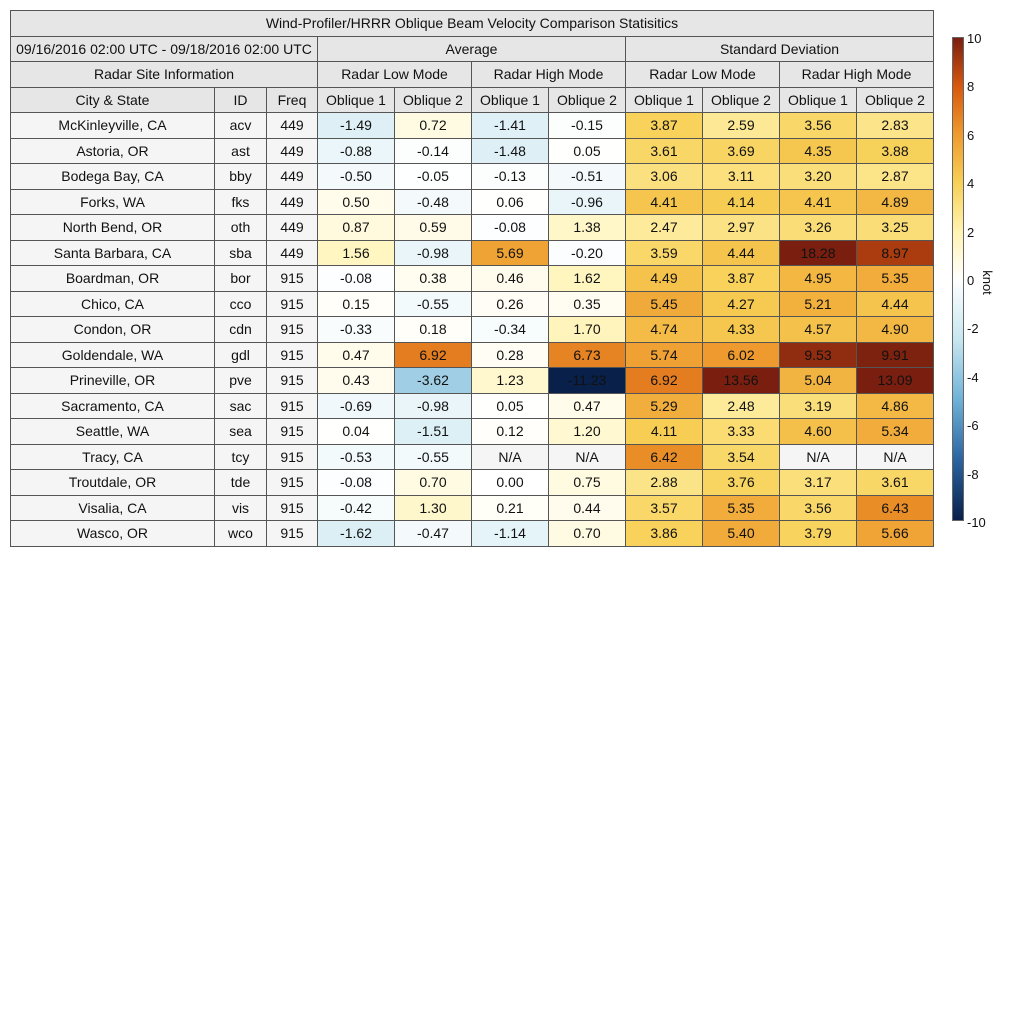 The width and height of the screenshot is (1024, 1024). What do you see at coordinates (510, 150) in the screenshot?
I see `value-cell: -1.48` at bounding box center [510, 150].